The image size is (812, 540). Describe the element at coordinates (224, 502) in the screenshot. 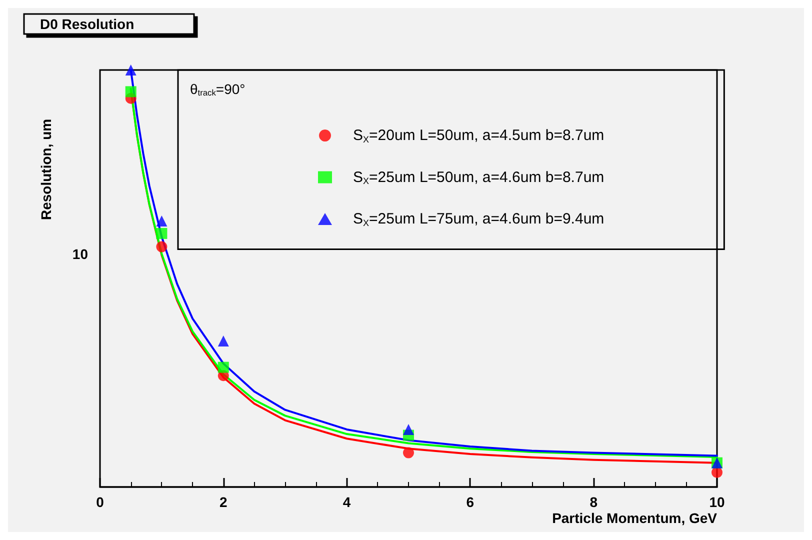

I see `x-tick-label: 2` at that location.